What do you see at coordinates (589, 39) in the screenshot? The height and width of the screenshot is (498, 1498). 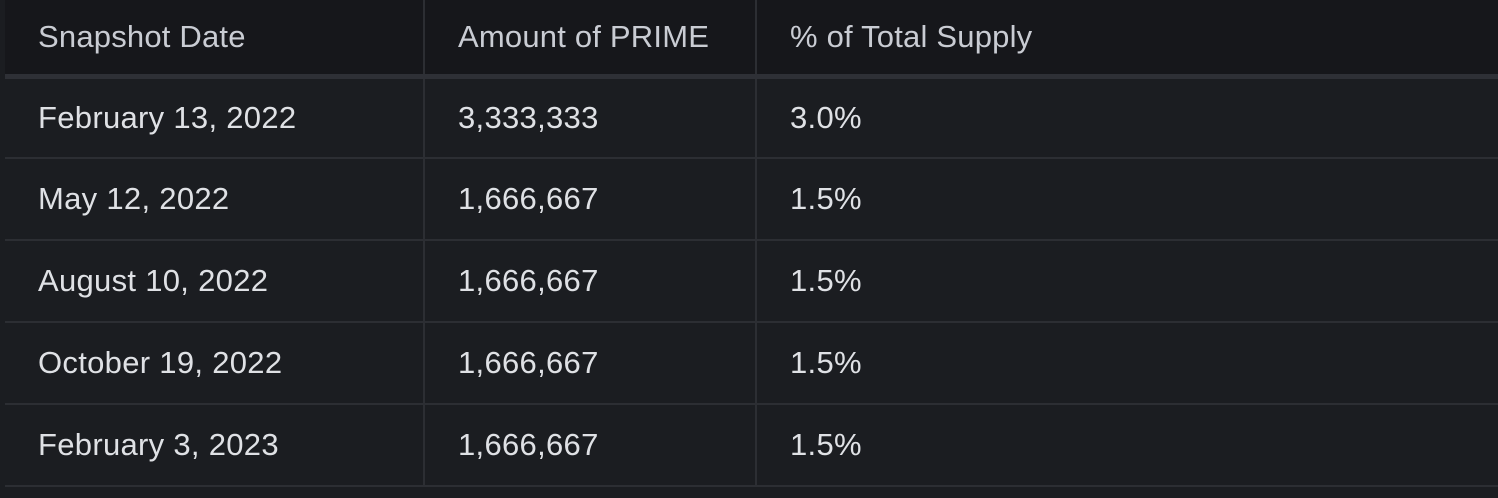 I see `column-header-amount-of-prime: Amount of PRIME` at bounding box center [589, 39].